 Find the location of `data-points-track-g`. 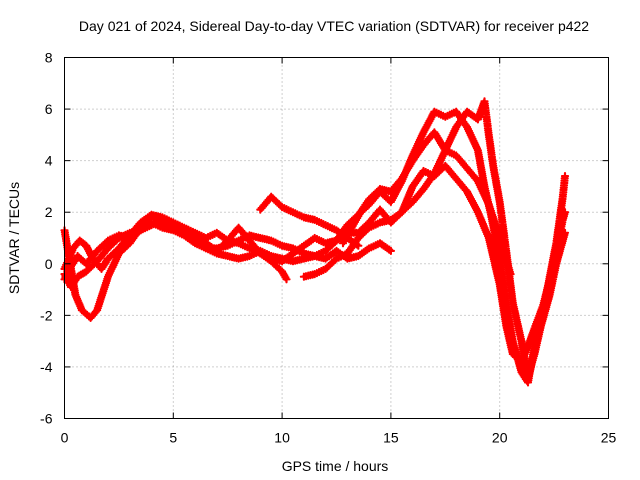

data-points-track-g is located at coordinates (426, 203).